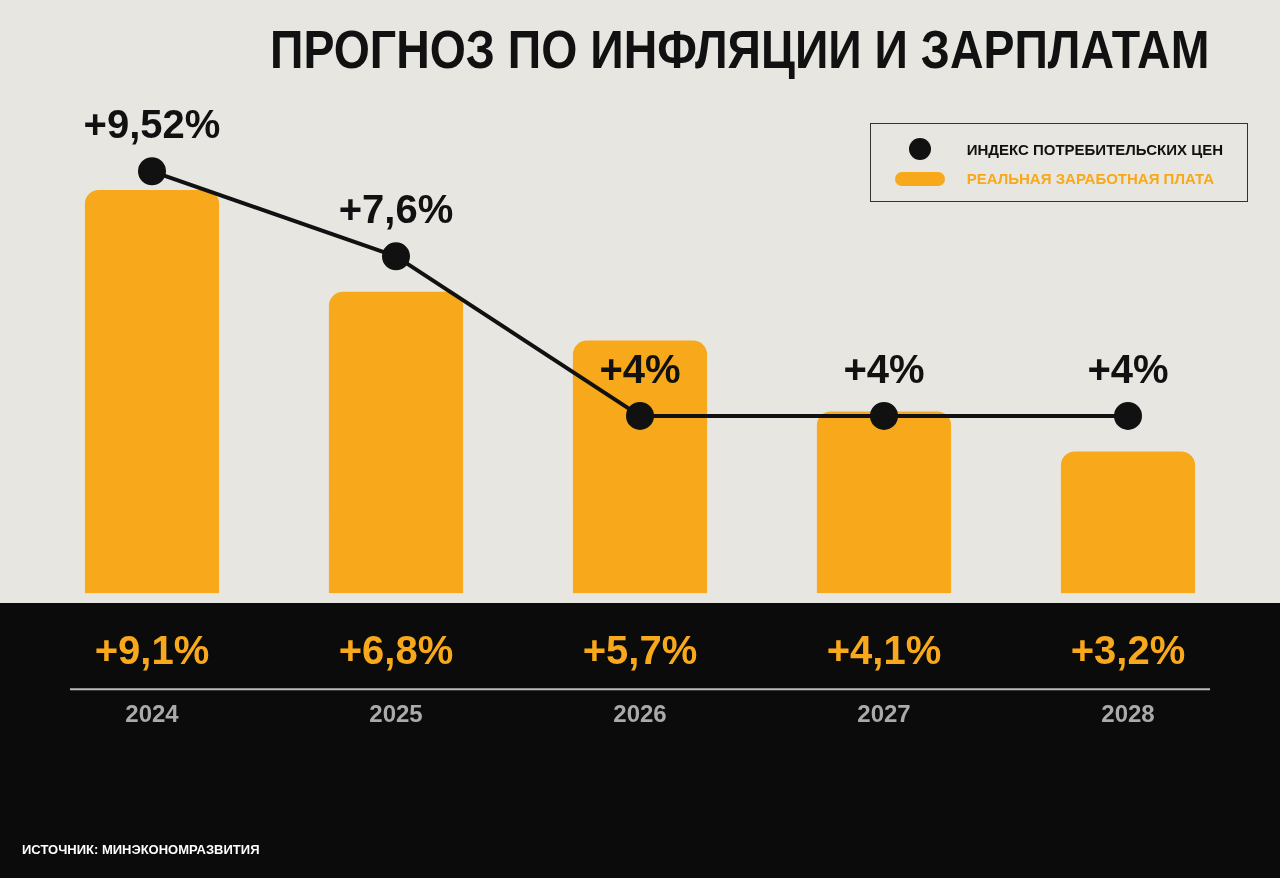 The width and height of the screenshot is (1280, 878). What do you see at coordinates (640, 714) in the screenshot?
I see `x-tick-label: 2026` at bounding box center [640, 714].